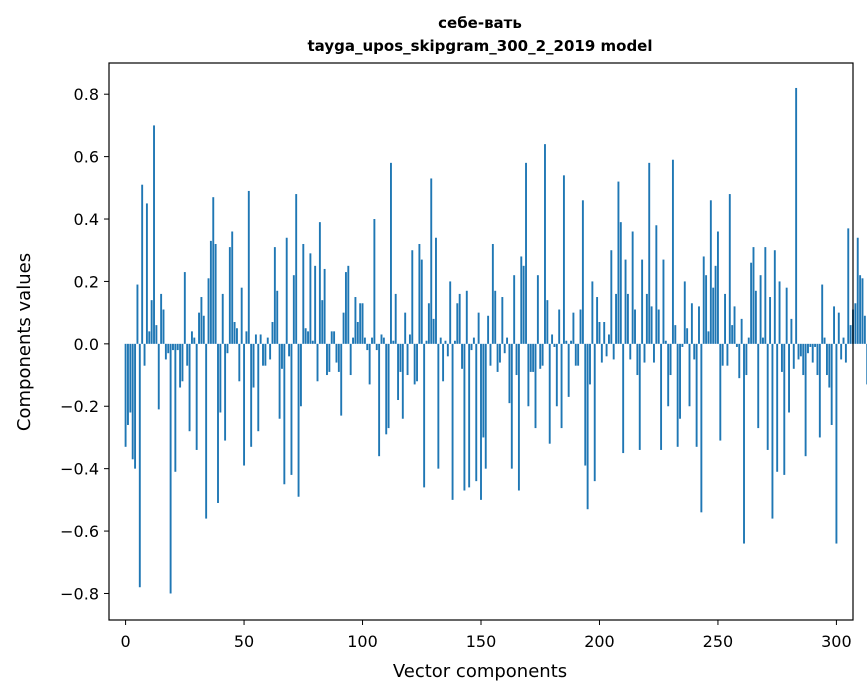 This screenshot has width=867, height=700. I want to click on y-axis-ticks: −0.8 −0.6 −0.4 −0.2 0.0 0.2 0.4 0.6 0.8, so click(84, 344).